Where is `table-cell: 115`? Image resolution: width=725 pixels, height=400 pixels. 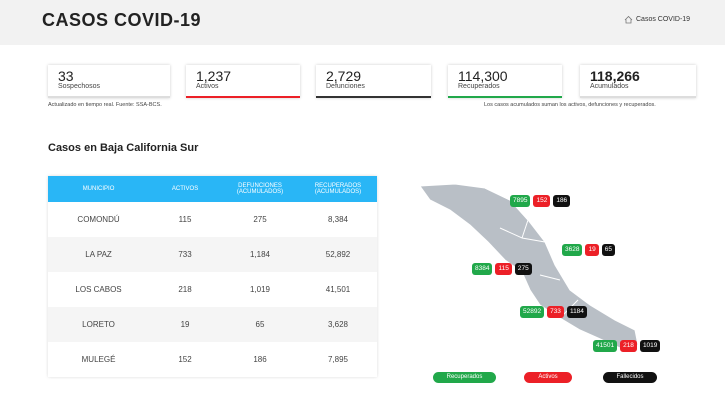 table-cell: 115 is located at coordinates (185, 219).